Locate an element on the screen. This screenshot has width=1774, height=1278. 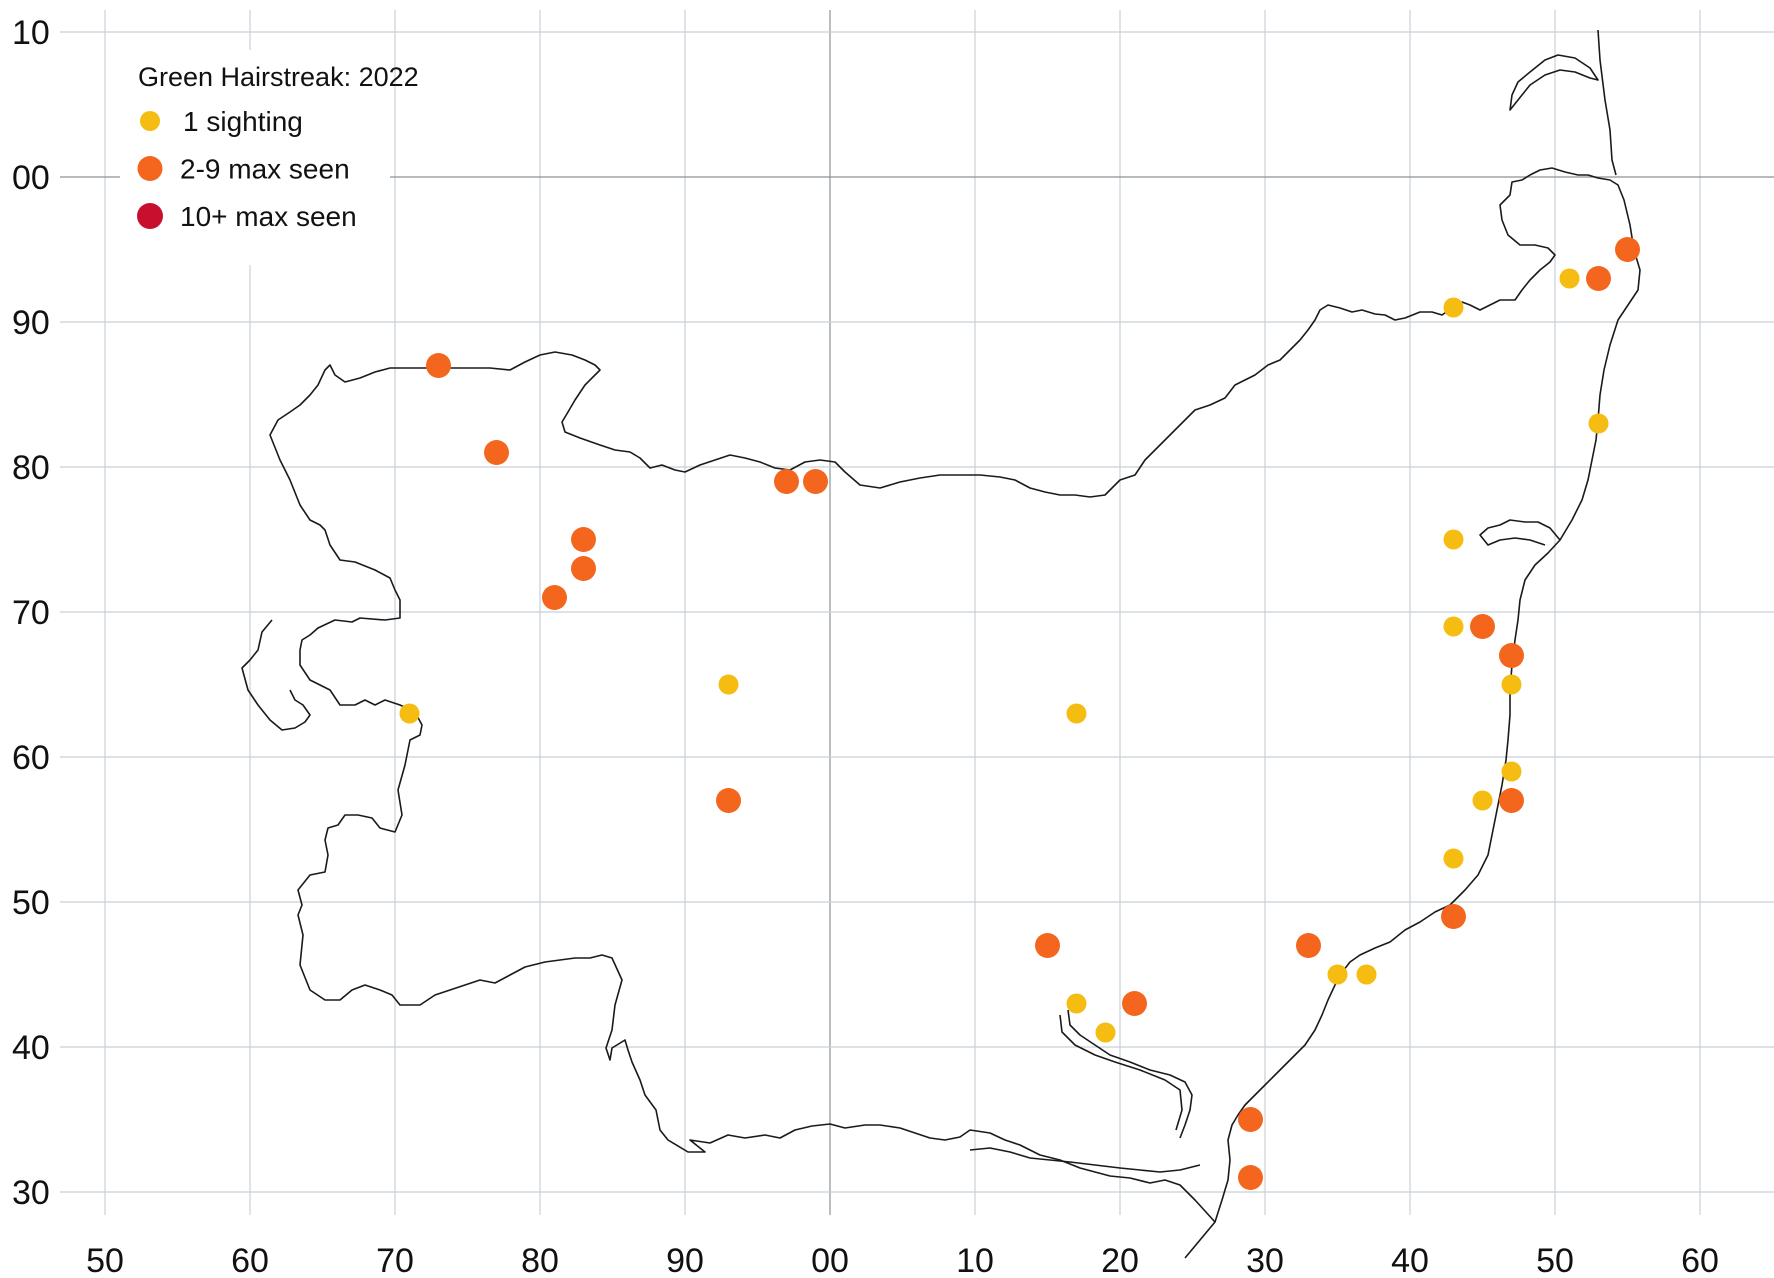
x-tick-label: 00 is located at coordinates (830, 1260).